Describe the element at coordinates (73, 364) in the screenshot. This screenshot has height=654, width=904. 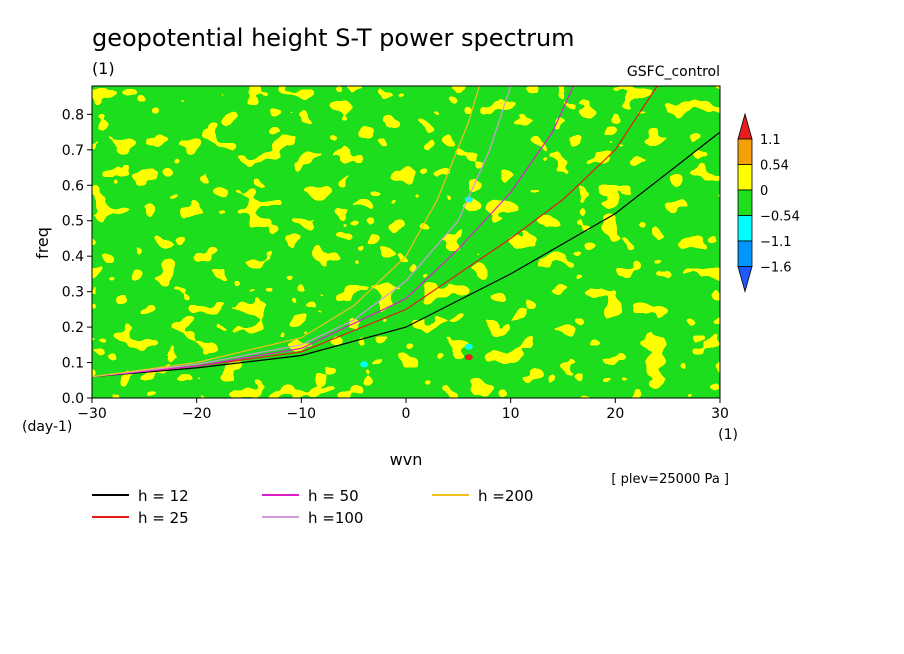
I see `y-tick-label: 0.1` at that location.